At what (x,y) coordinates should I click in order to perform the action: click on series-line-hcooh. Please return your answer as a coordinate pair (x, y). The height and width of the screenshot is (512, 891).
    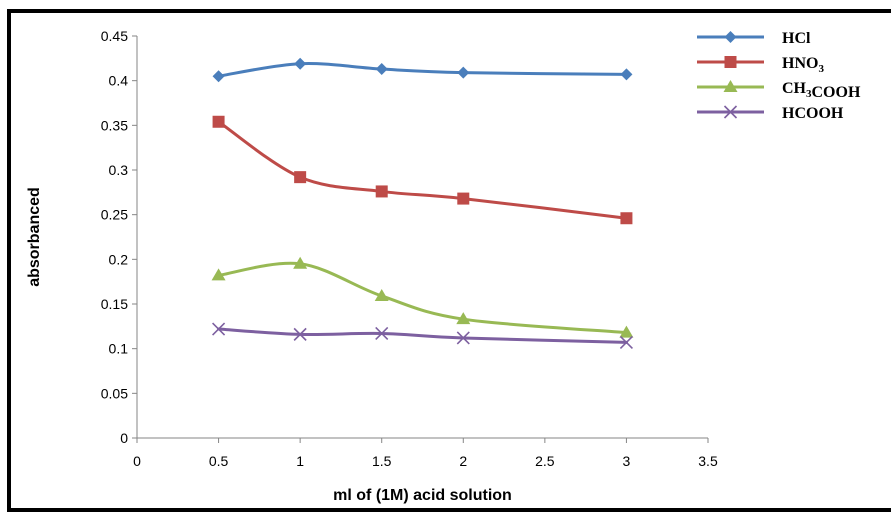
    Looking at the image, I should click on (422, 335).